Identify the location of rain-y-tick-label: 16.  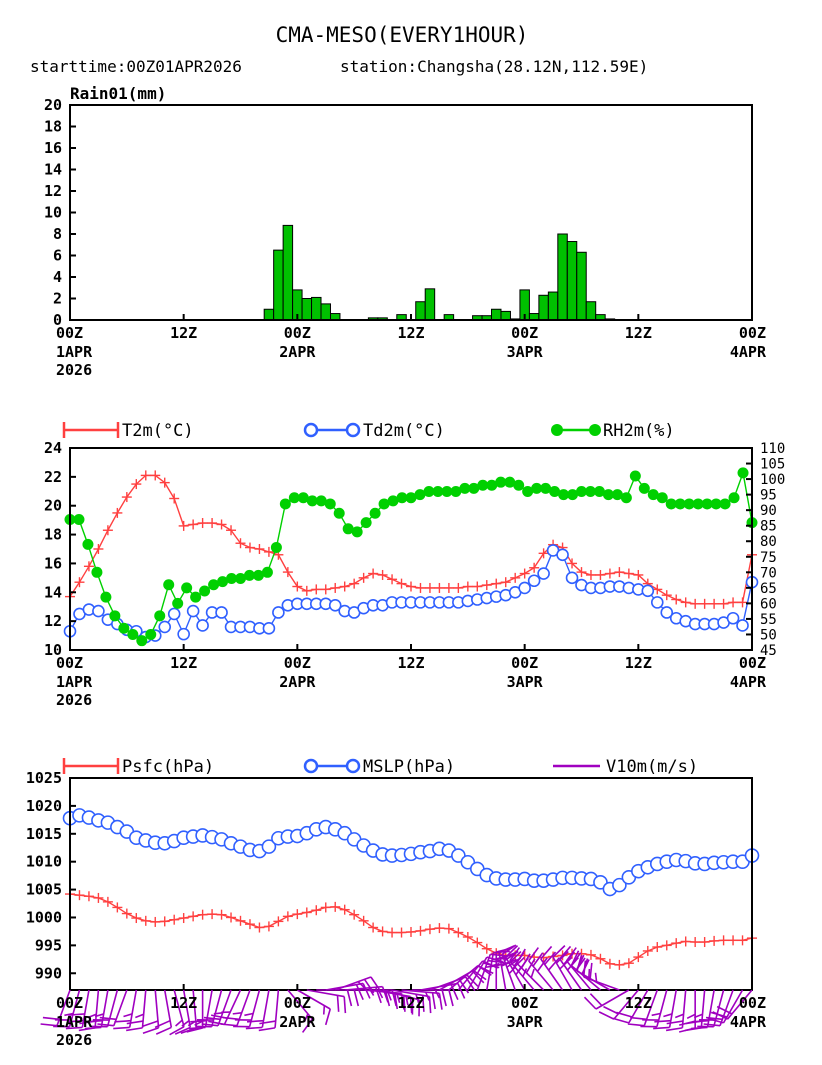
(53, 148).